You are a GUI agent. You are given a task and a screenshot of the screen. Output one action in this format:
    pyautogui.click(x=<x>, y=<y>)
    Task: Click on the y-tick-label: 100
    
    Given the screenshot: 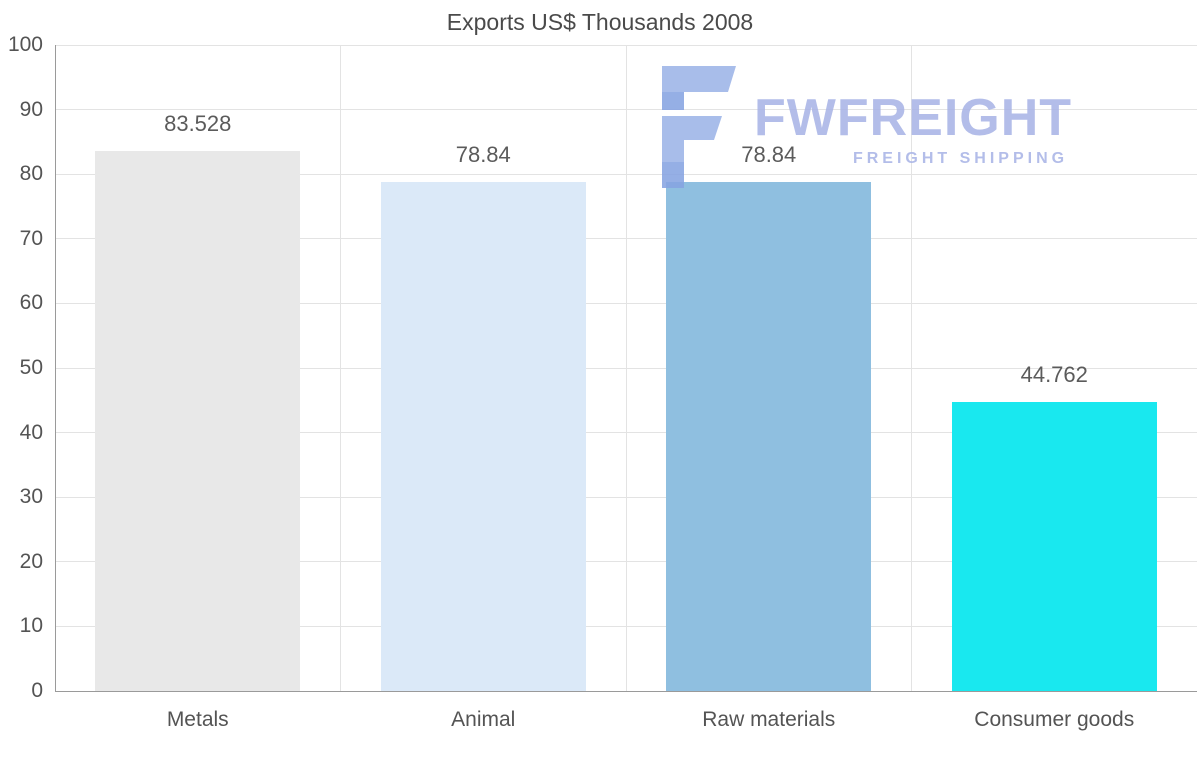 What is the action you would take?
    pyautogui.click(x=25, y=44)
    